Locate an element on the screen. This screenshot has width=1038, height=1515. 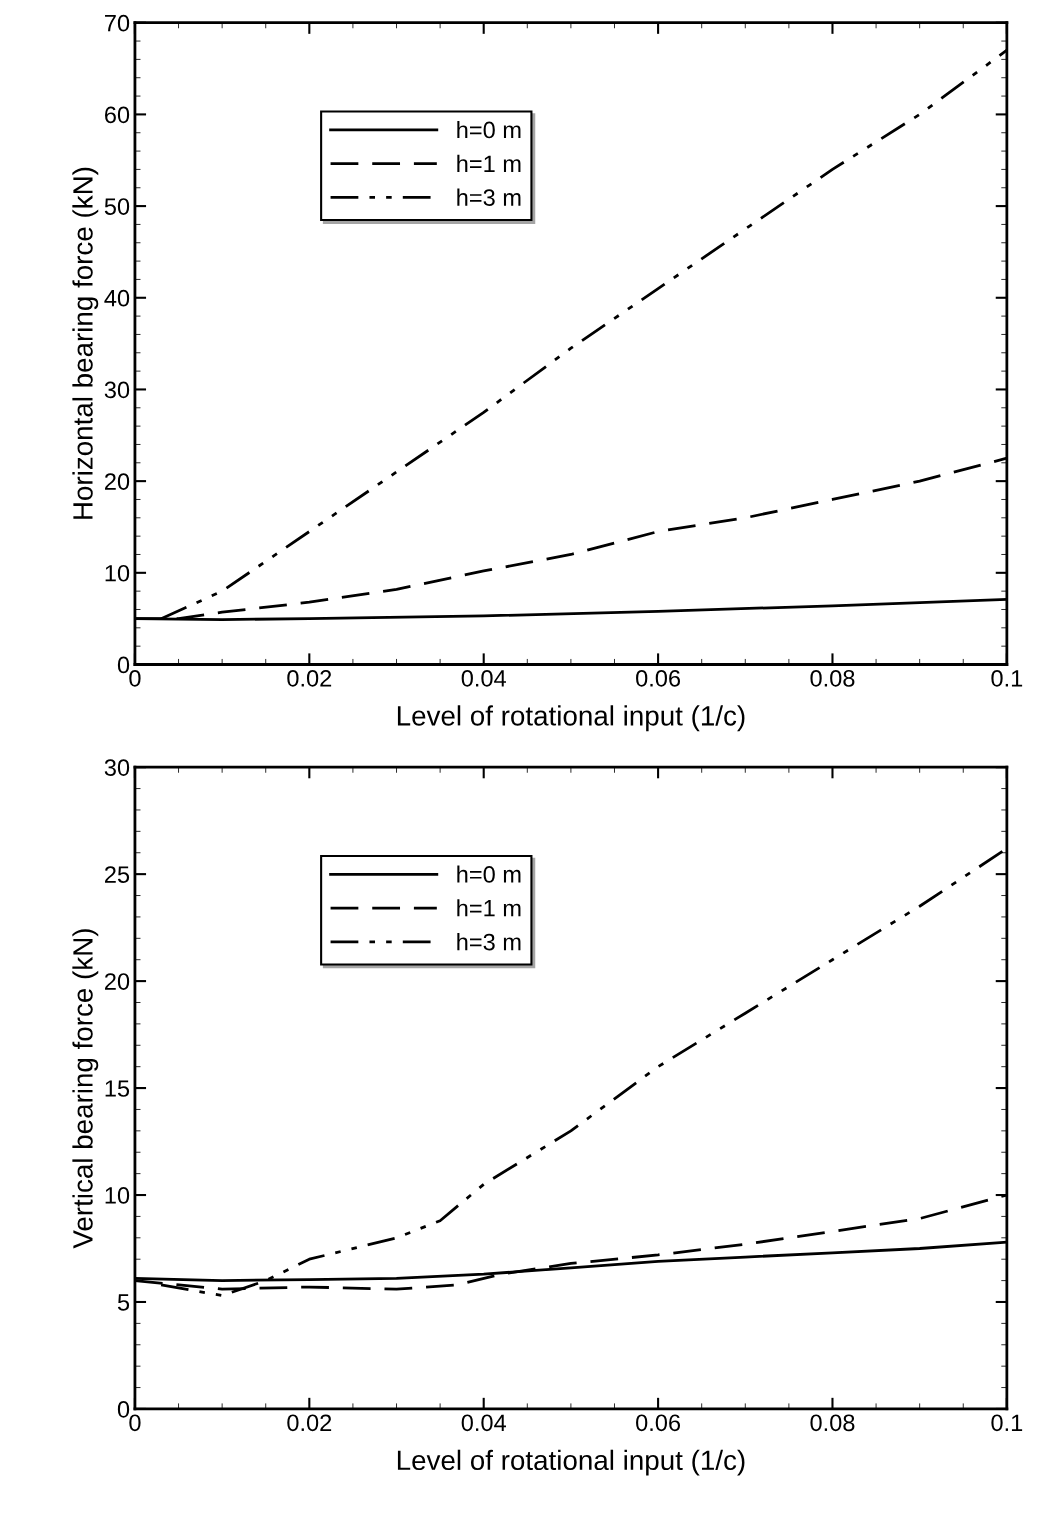
y-tick-label: 60 is located at coordinates (117, 115).